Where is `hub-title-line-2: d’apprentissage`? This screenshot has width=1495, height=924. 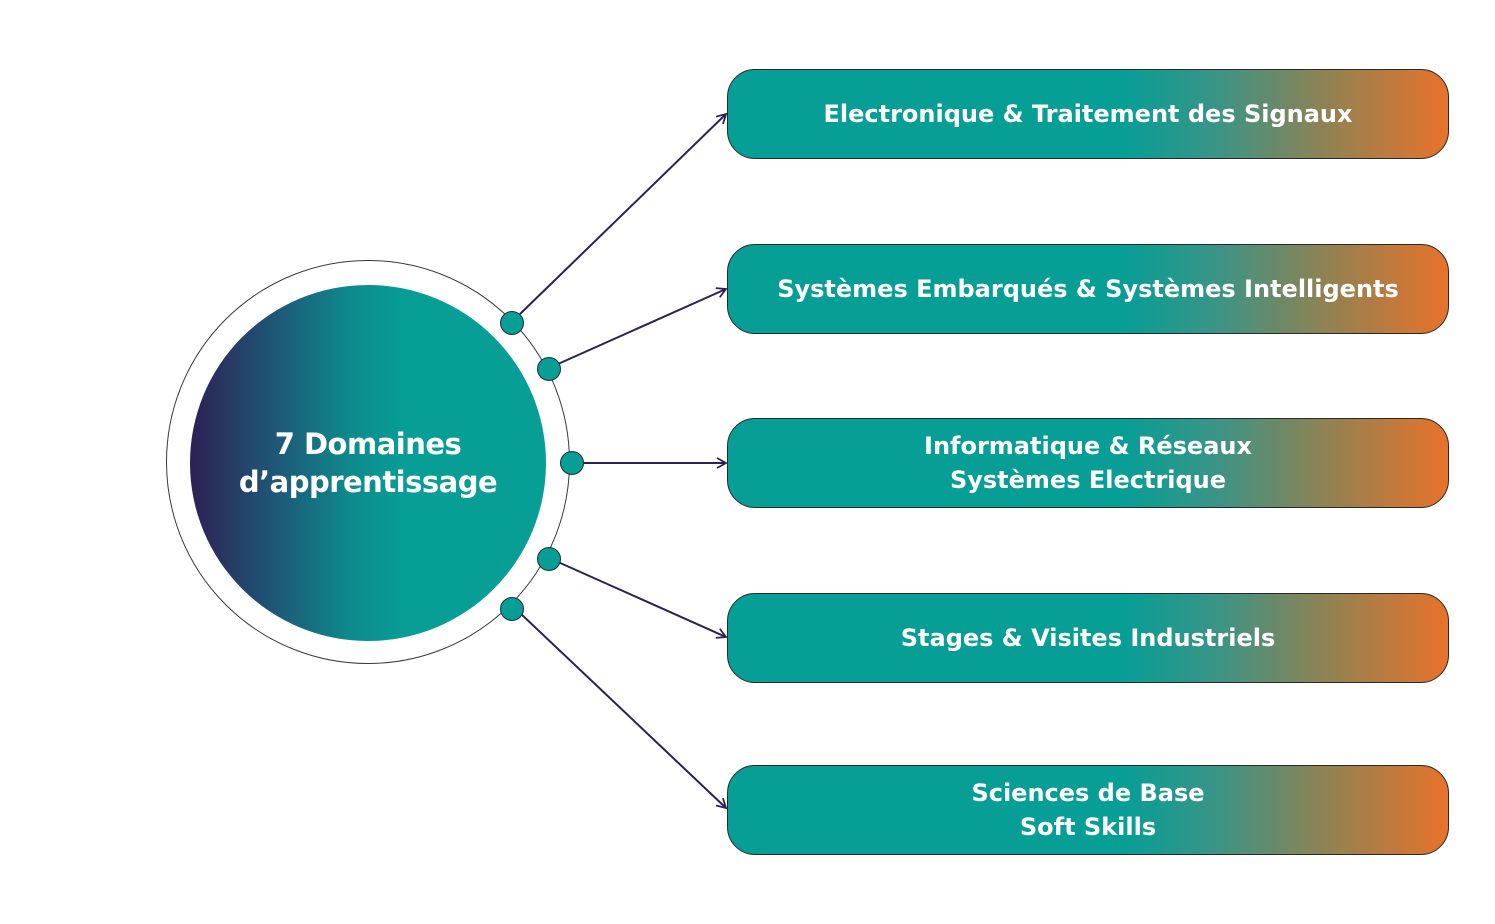 hub-title-line-2: d’apprentissage is located at coordinates (368, 482).